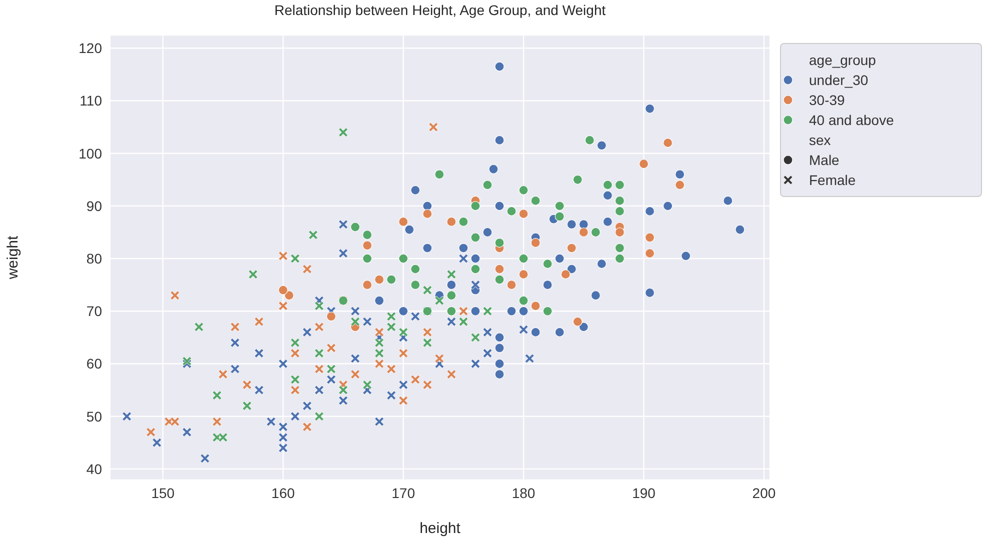 The height and width of the screenshot is (545, 987). Describe the element at coordinates (94, 311) in the screenshot. I see `y-tick-label: 70` at that location.